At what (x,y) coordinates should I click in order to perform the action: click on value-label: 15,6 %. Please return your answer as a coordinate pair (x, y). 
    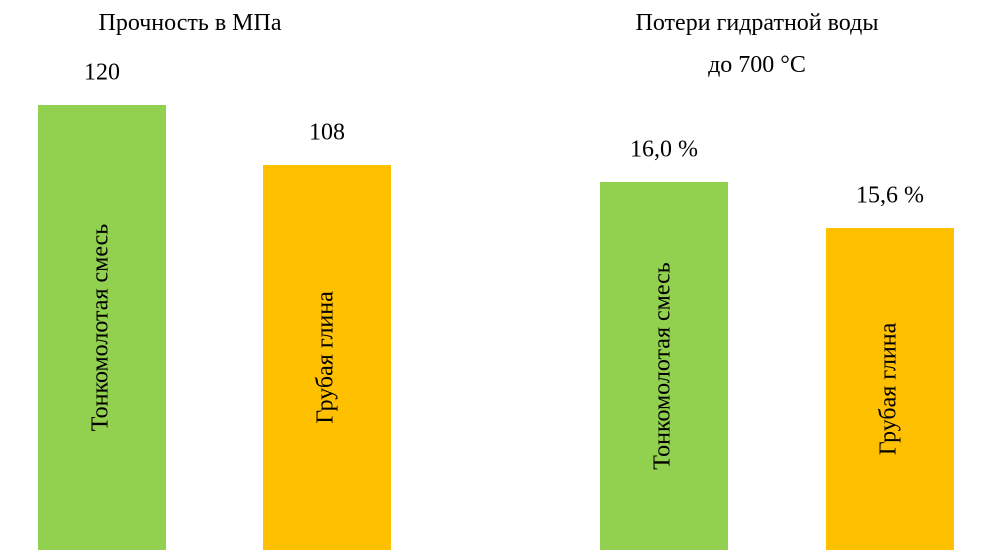
    Looking at the image, I should click on (890, 196).